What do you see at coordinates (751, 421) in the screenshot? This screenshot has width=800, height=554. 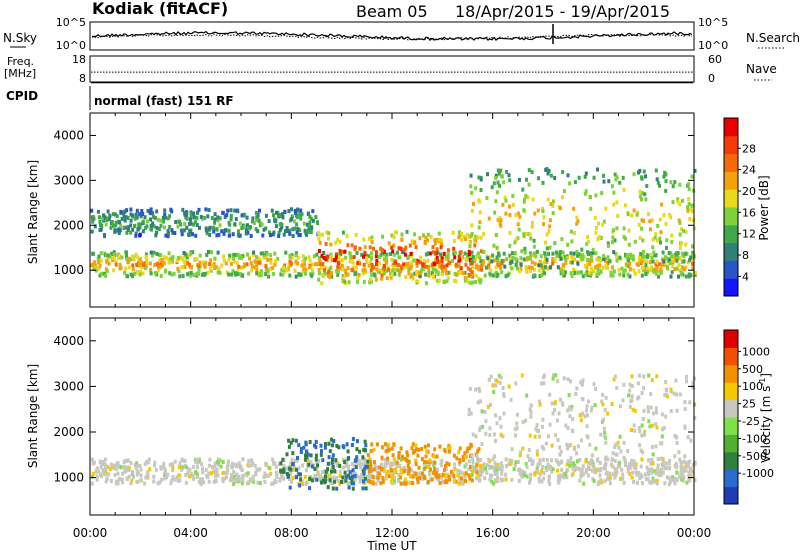 I see `velocity-colorbar-tick-label: -25` at bounding box center [751, 421].